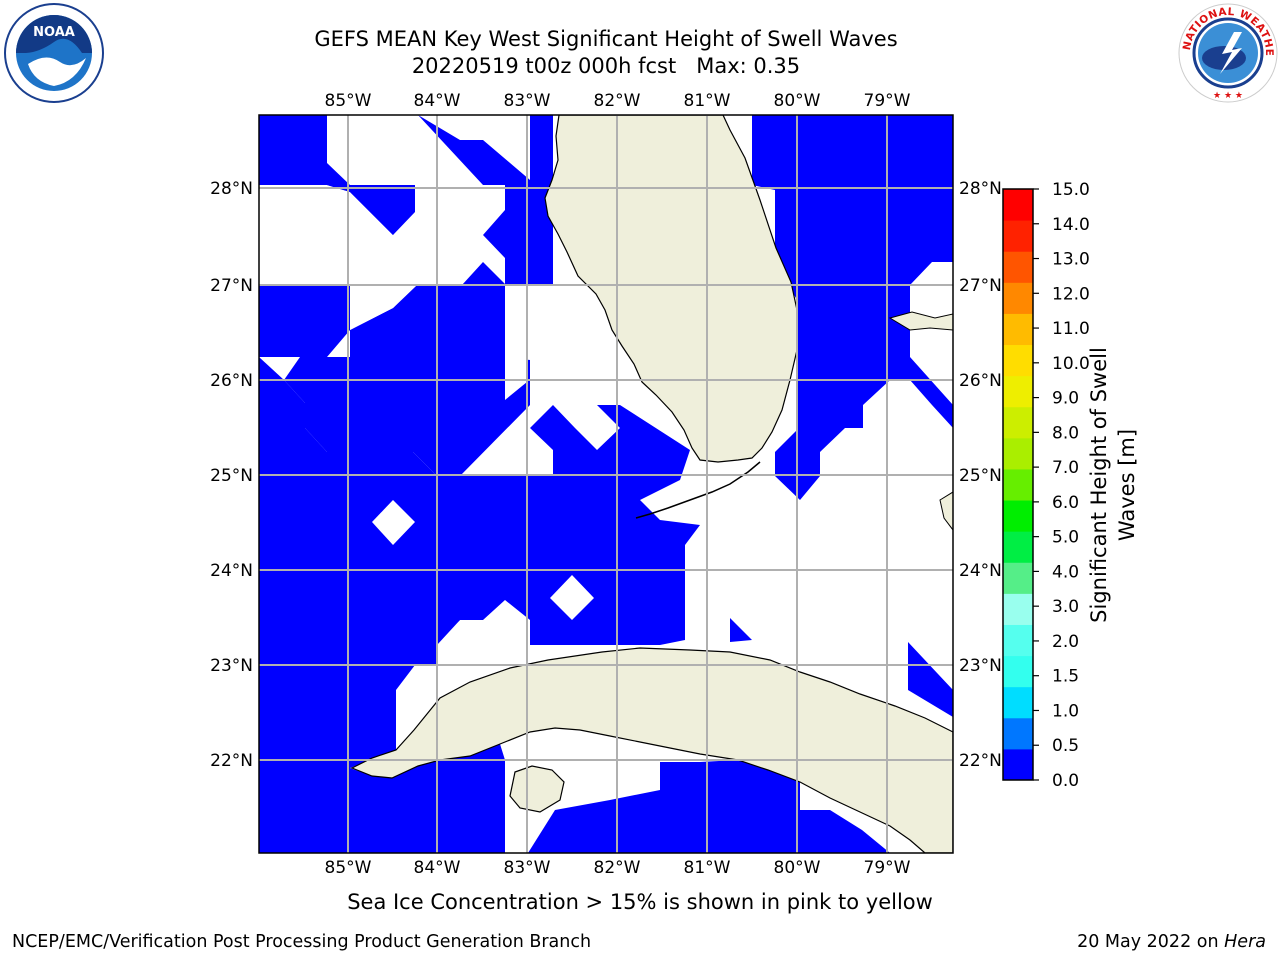 The width and height of the screenshot is (1280, 960). I want to click on chart-subtitle: 20220519 t00z 000h fcst Max: 0.35, so click(606, 66).